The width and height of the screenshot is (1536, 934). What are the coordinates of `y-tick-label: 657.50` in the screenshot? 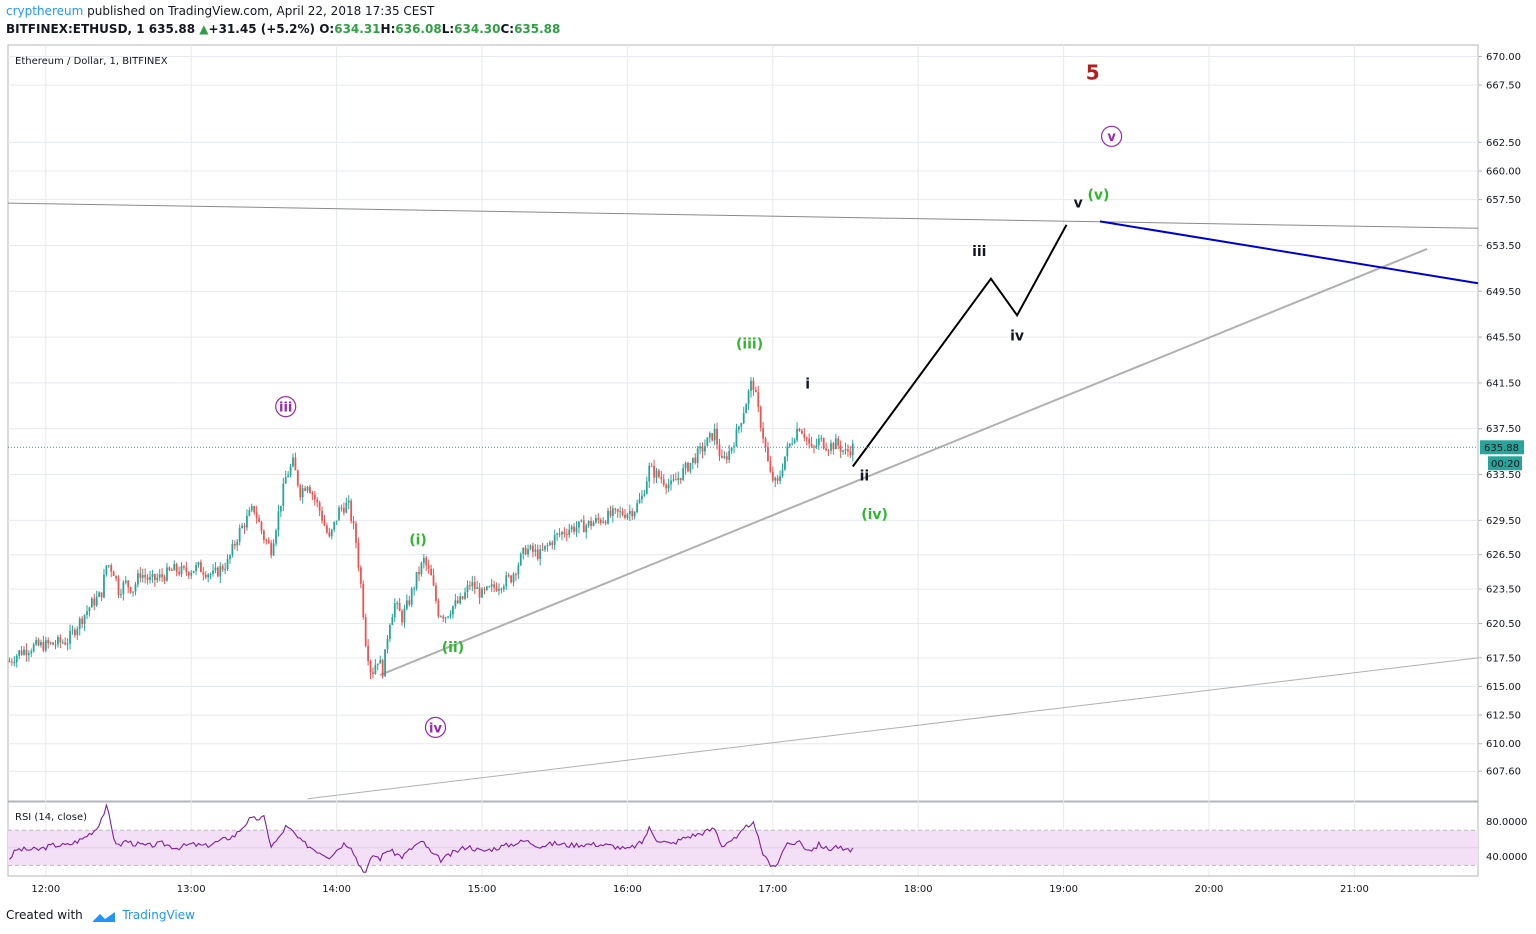 It's located at (1503, 200).